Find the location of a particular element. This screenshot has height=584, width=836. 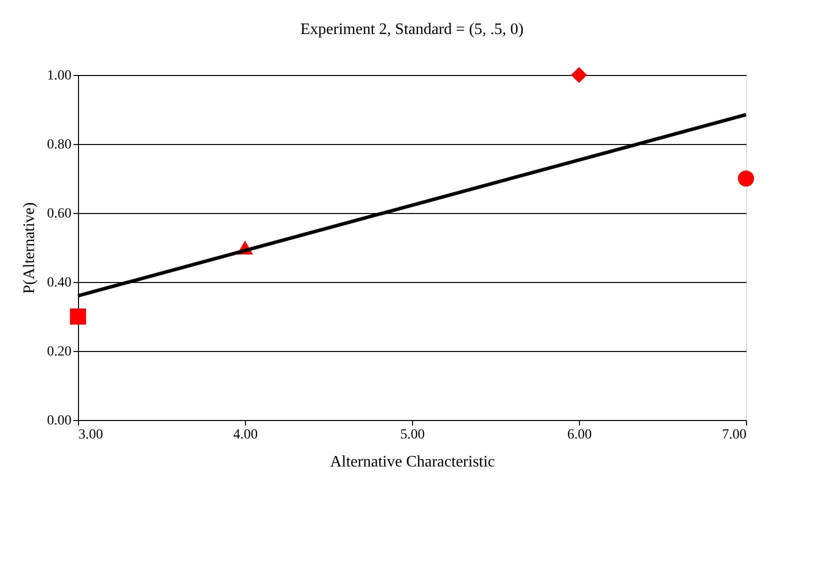

chart-title: Experiment 2, Standard = (5, .5, 0) is located at coordinates (412, 29).